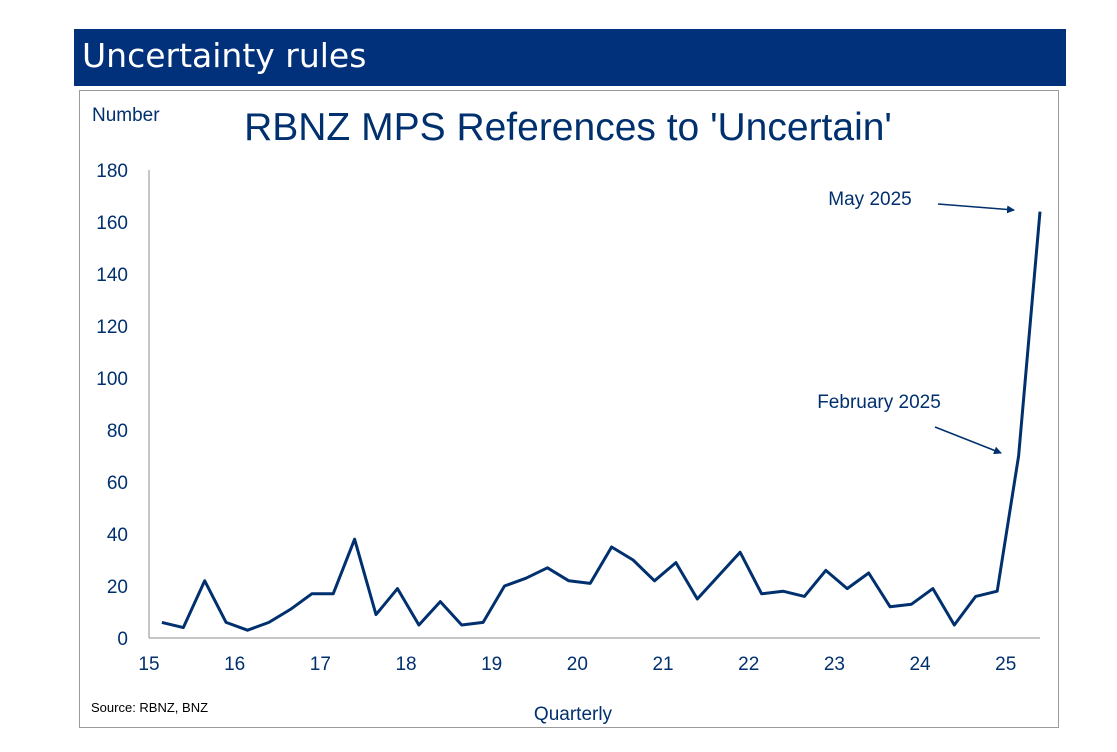 The height and width of the screenshot is (752, 1117). What do you see at coordinates (491, 664) in the screenshot?
I see `x-tick-label: 19` at bounding box center [491, 664].